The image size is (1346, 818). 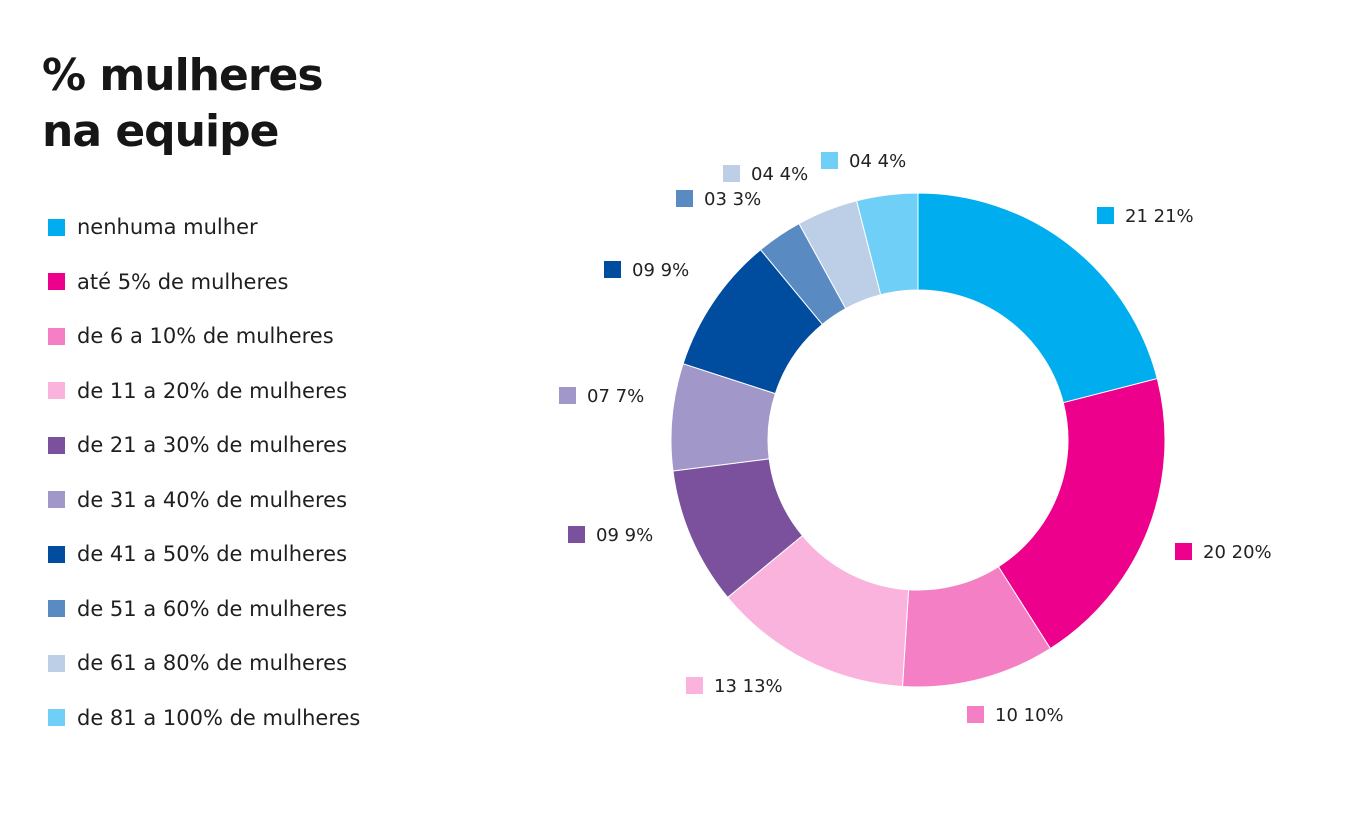 I want to click on legend-label: de 51 a 60% de mulheres, so click(x=212, y=608).